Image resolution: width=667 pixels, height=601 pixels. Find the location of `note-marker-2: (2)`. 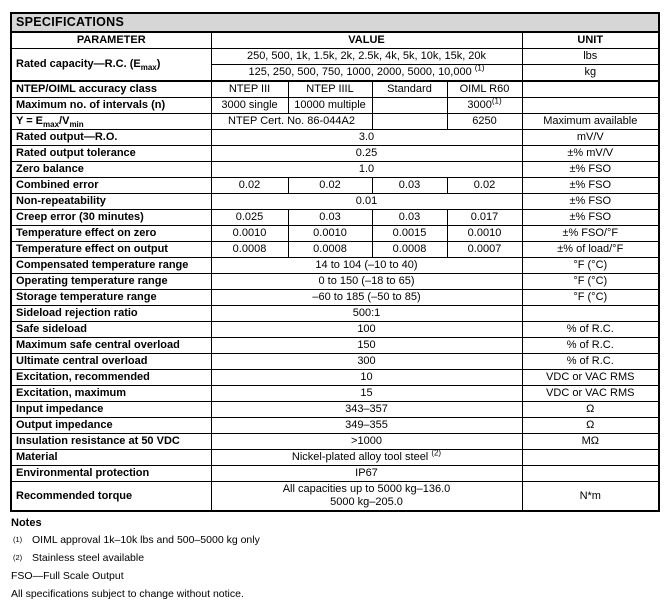

note-marker-2: (2) is located at coordinates (18, 557).